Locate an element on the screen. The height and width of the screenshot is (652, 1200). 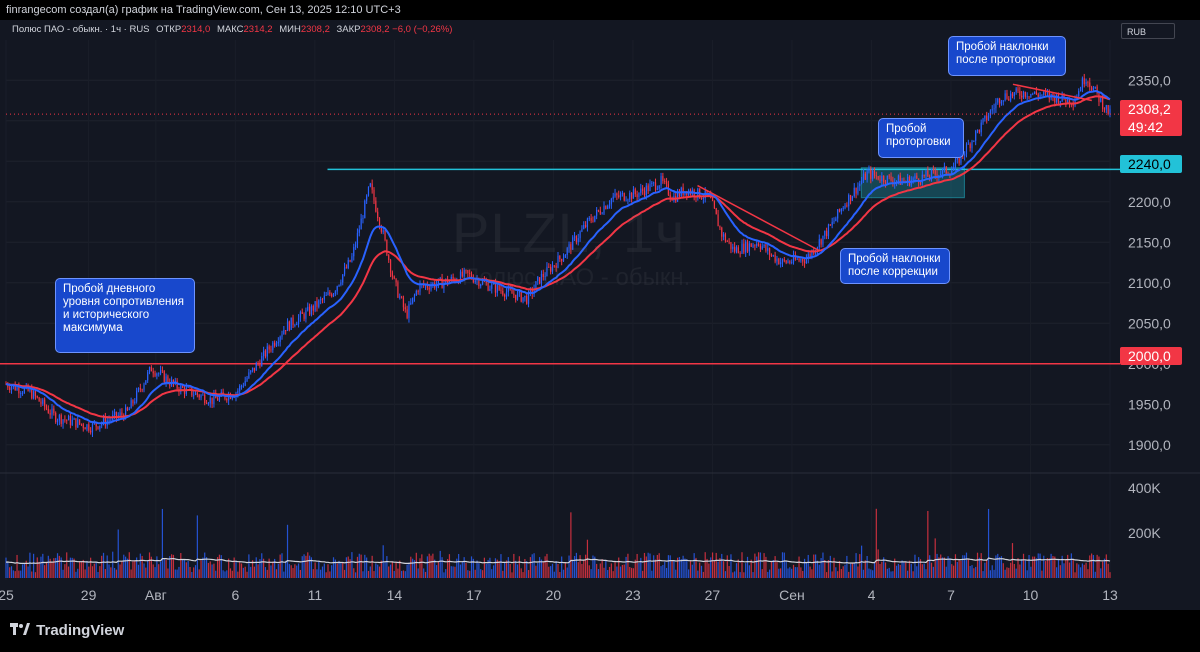
x-tick-label: 23 is located at coordinates (633, 595).